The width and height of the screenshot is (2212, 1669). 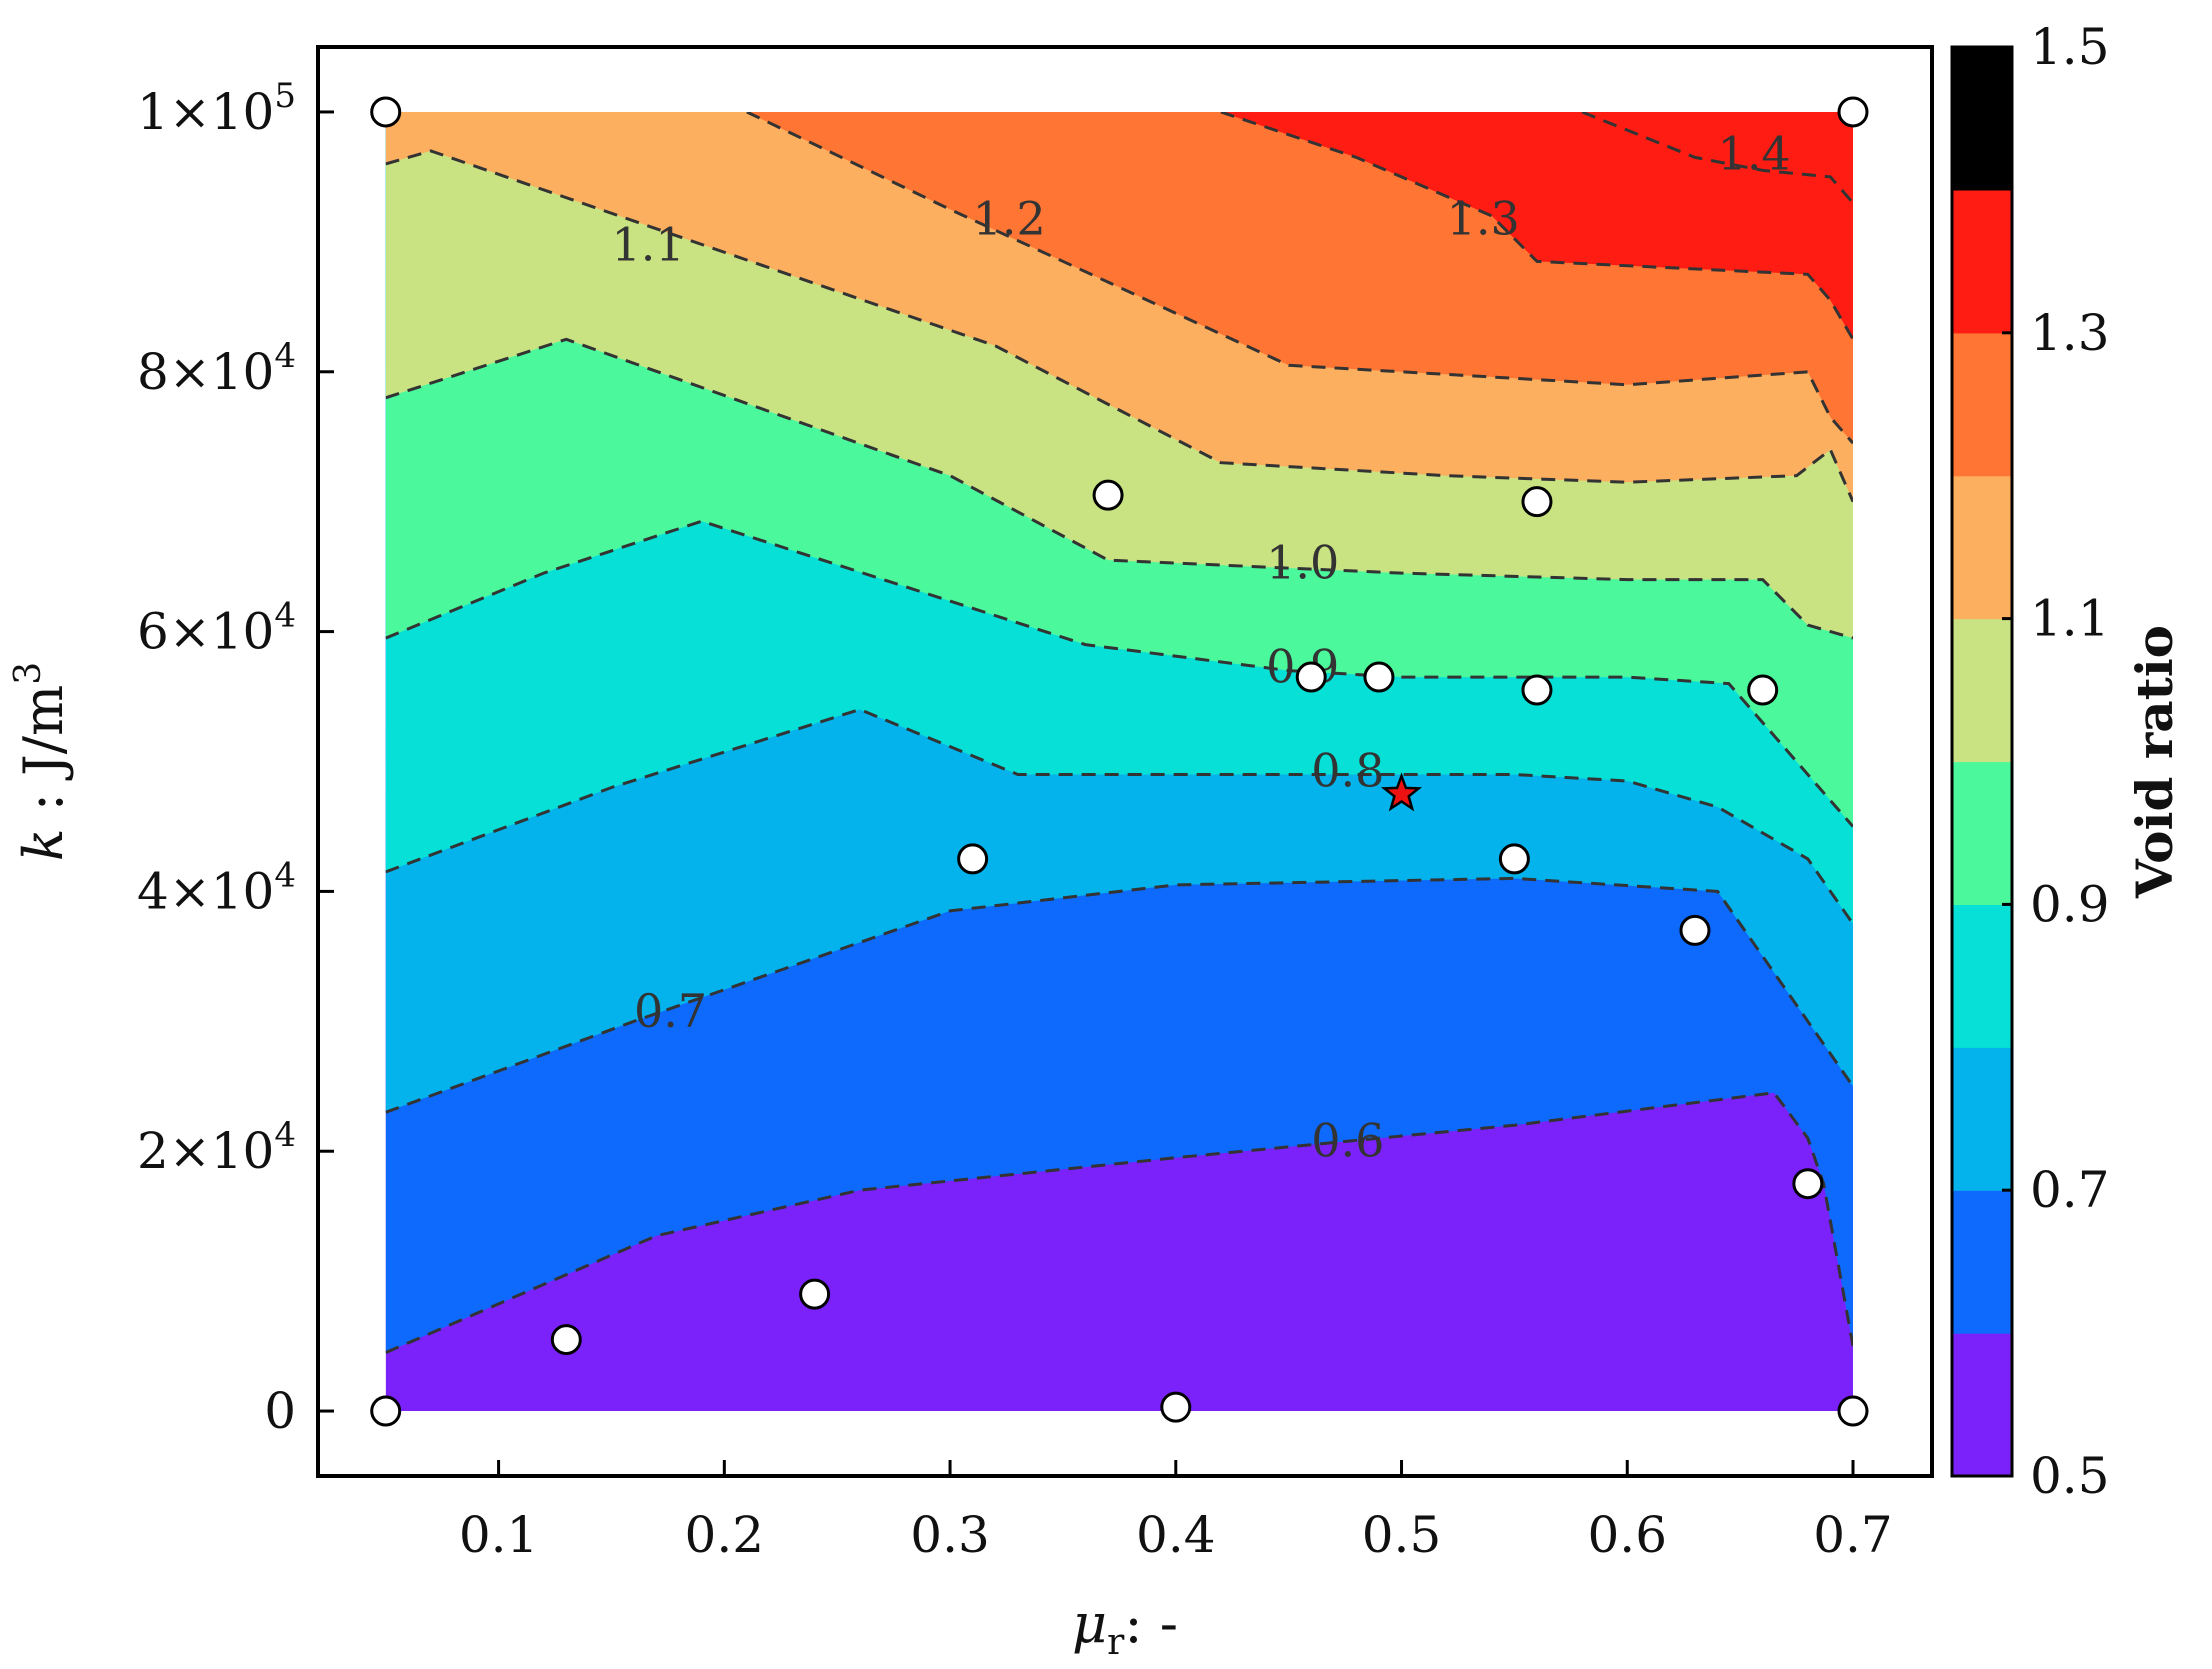 What do you see at coordinates (1119, 995) in the screenshot?
I see `contour-line-0.7` at bounding box center [1119, 995].